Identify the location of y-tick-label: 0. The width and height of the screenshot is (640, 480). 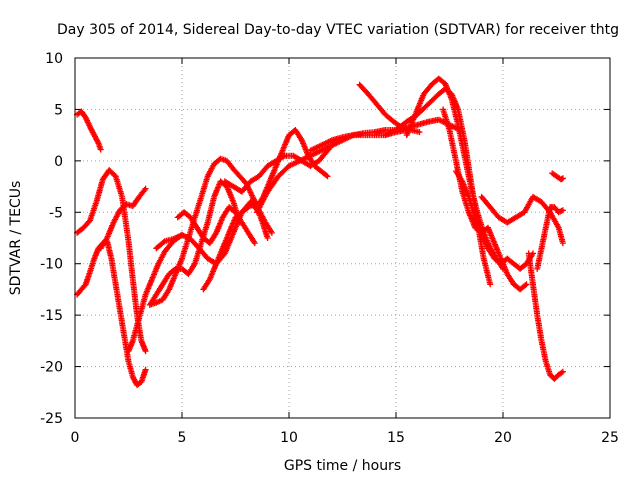
(58, 162).